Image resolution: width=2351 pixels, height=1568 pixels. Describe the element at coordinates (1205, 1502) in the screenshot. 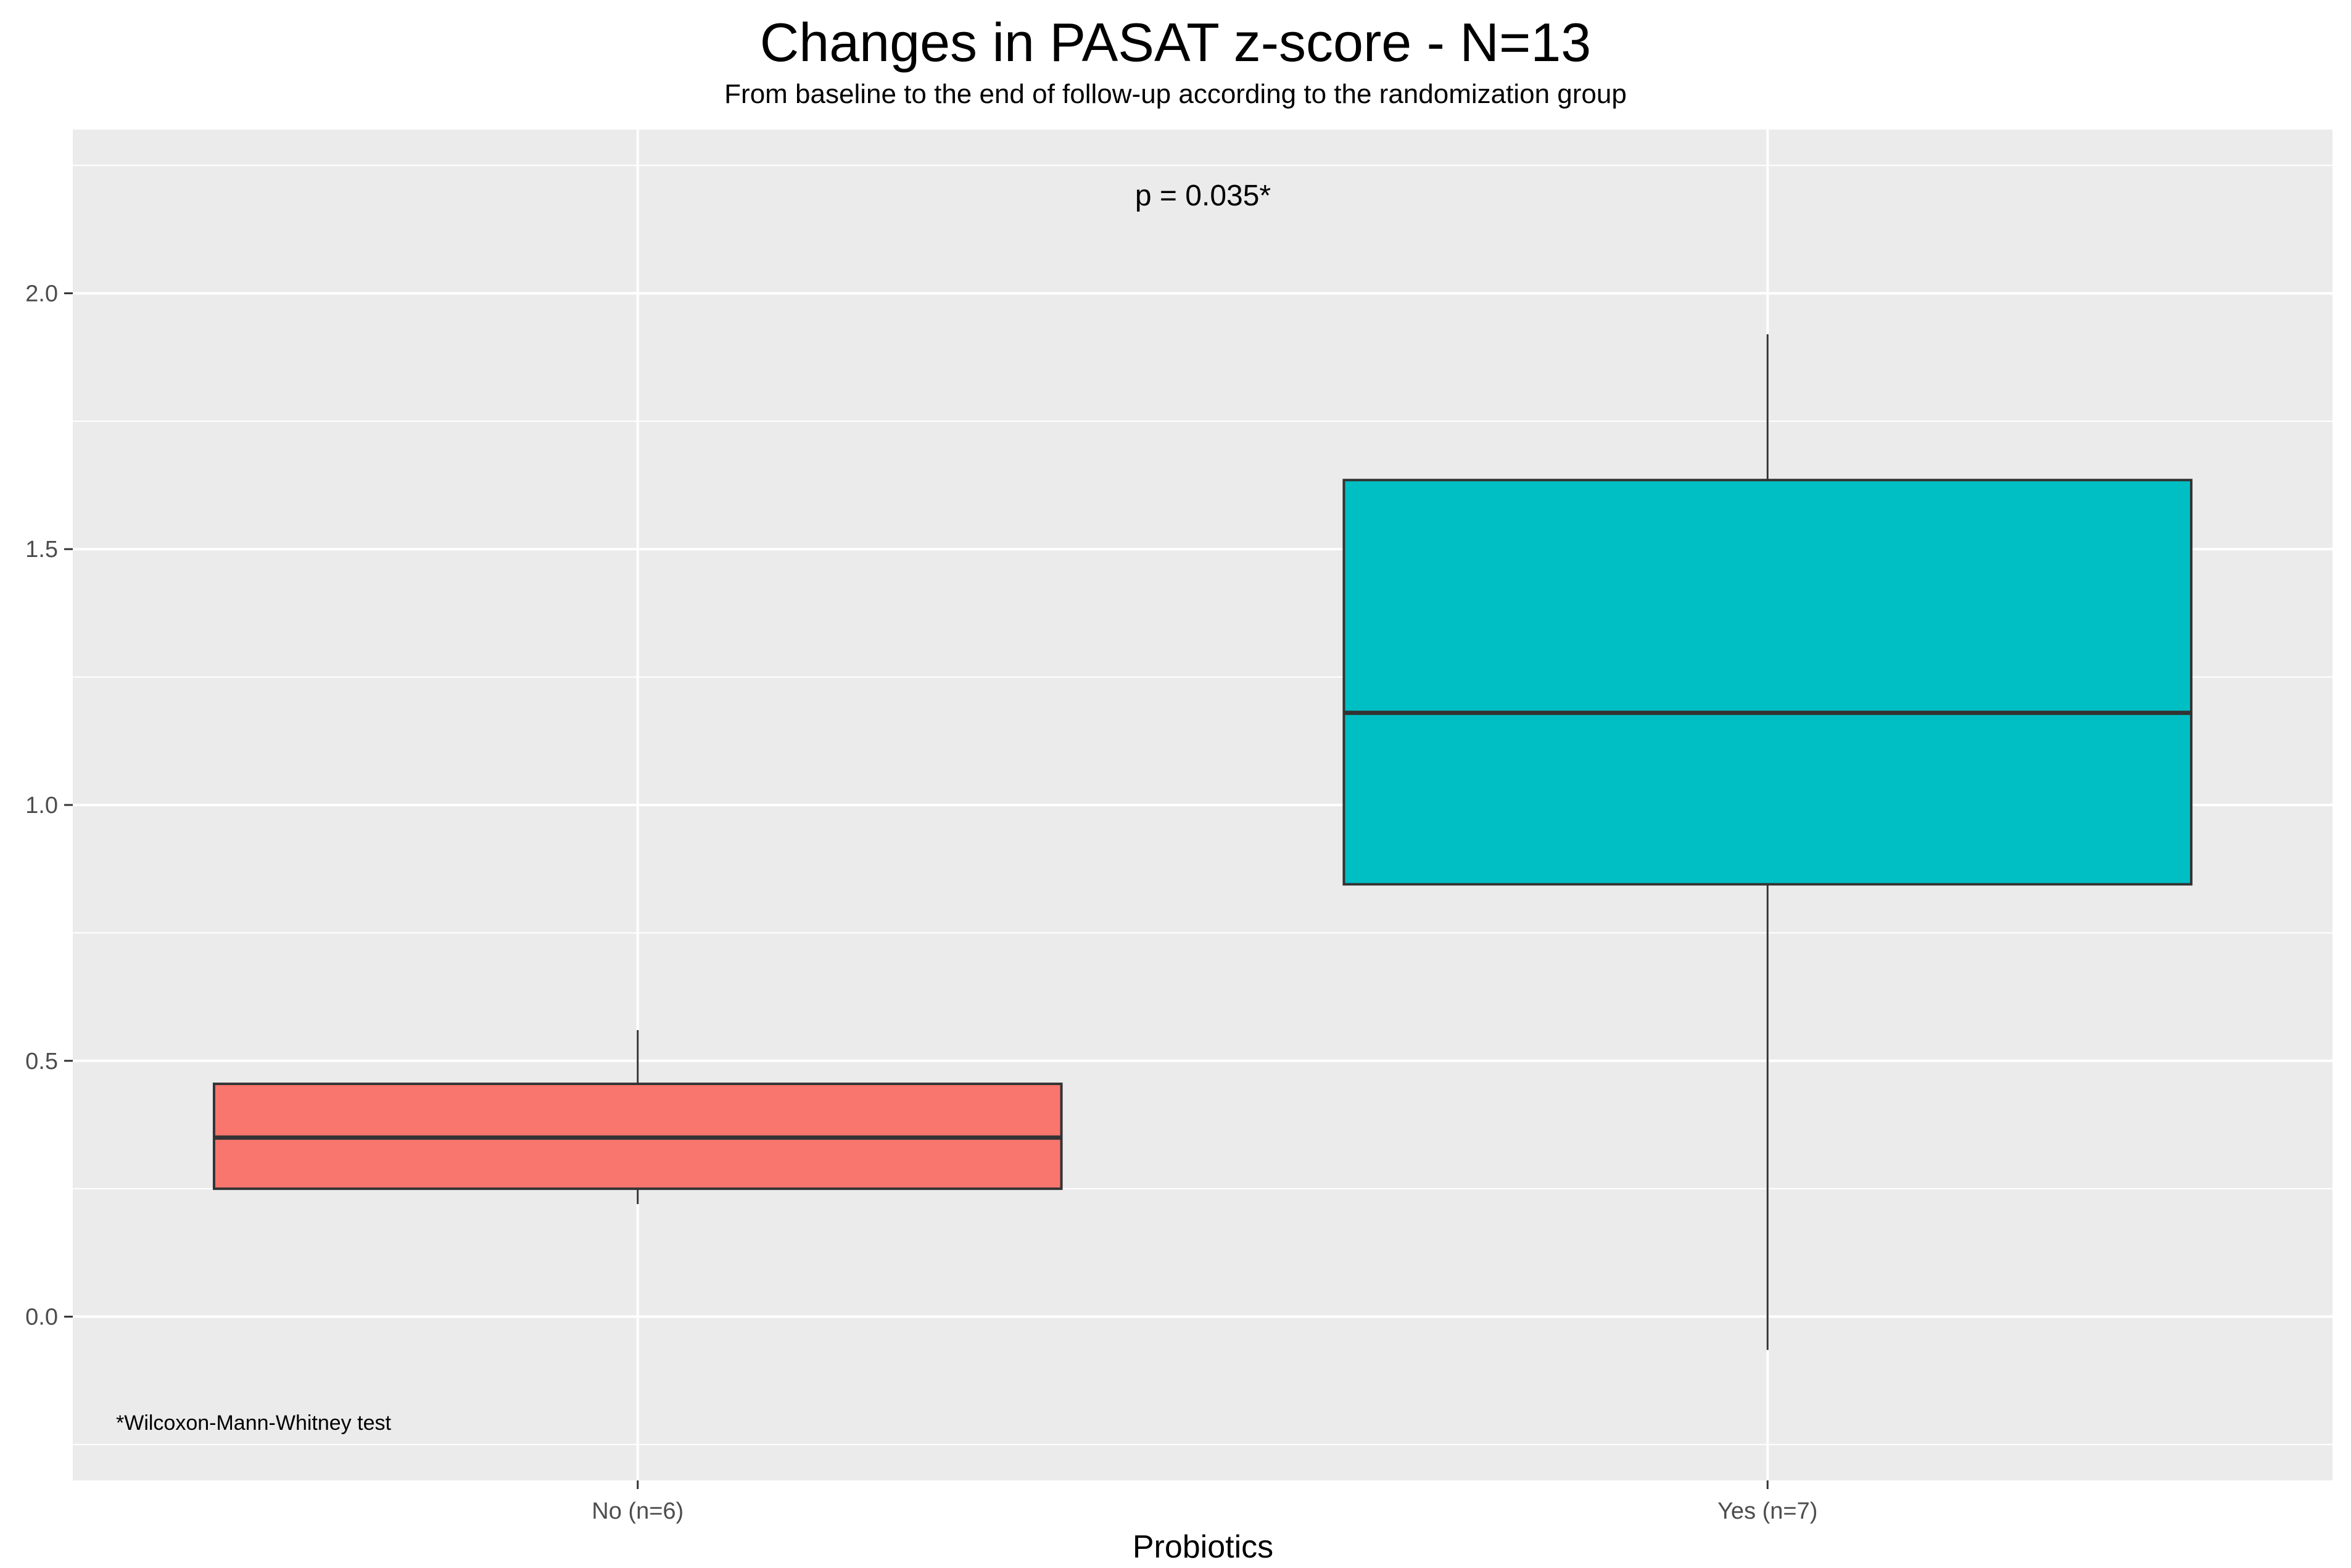

I see `x-axis: No (n=6) Yes (n=7)` at that location.